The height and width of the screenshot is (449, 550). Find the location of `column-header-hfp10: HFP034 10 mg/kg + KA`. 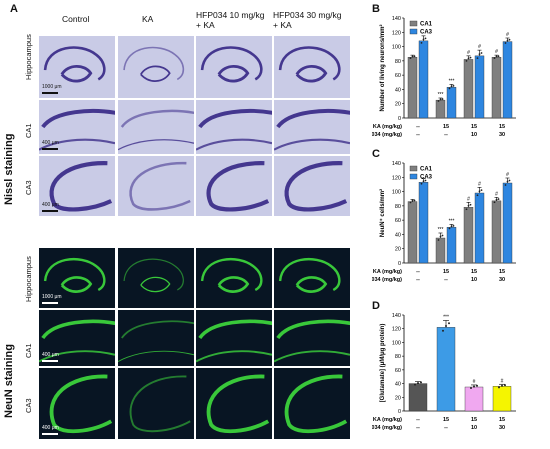

column-header-hfp10: HFP034 10 mg/kg + KA is located at coordinates (230, 20).